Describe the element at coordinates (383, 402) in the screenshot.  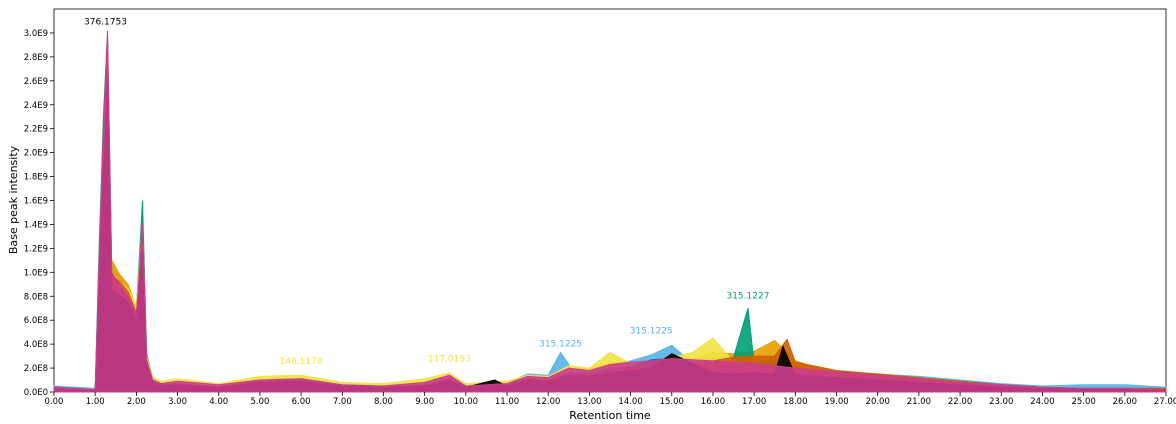
I see `x-tick-label: 8.00` at that location.